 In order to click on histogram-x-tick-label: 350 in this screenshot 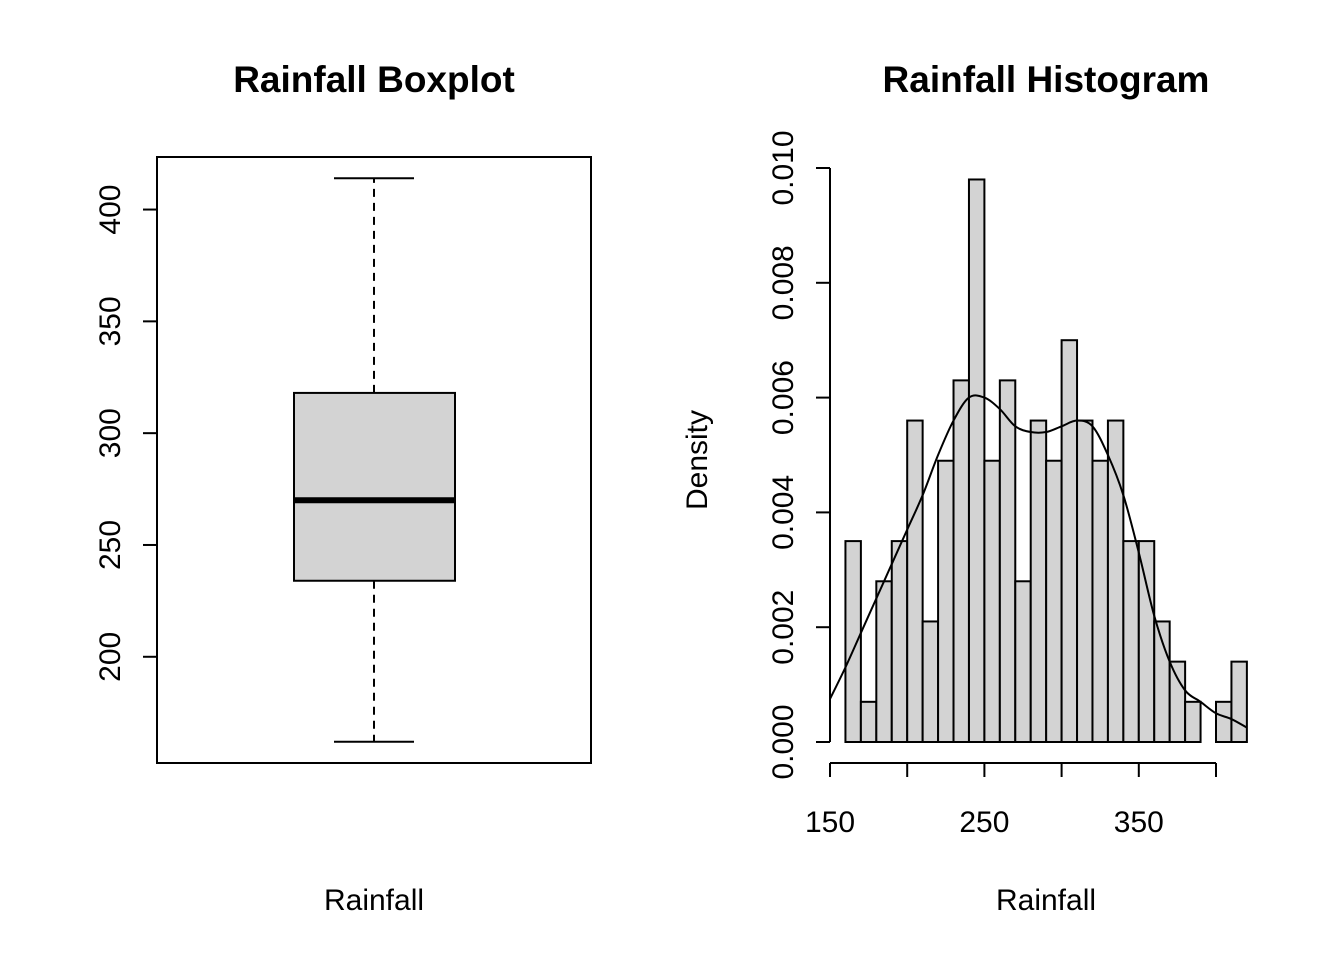, I will do `click(1139, 822)`.